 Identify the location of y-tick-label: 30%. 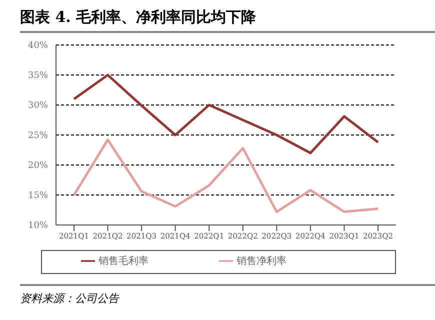
(38, 106).